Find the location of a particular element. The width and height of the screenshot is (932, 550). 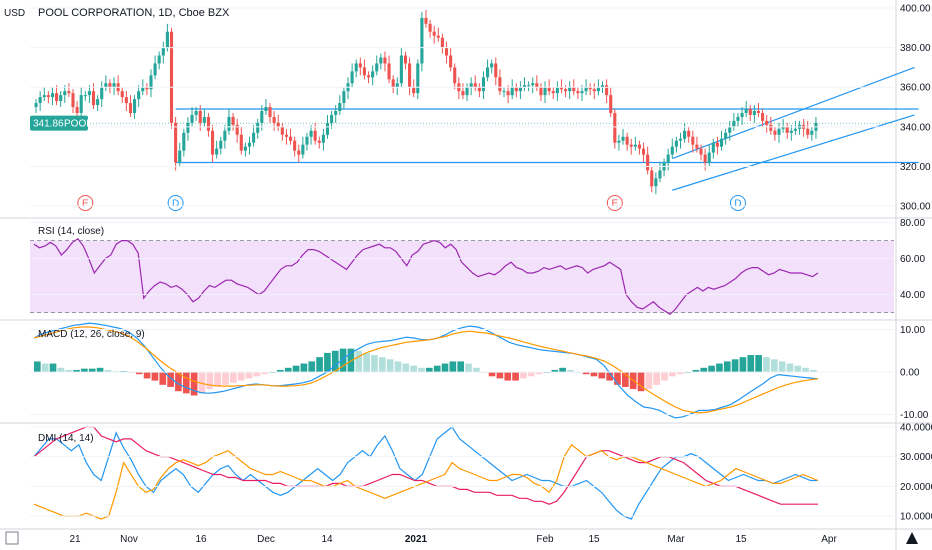

macd-y-tick-label: 0.00 is located at coordinates (910, 373).